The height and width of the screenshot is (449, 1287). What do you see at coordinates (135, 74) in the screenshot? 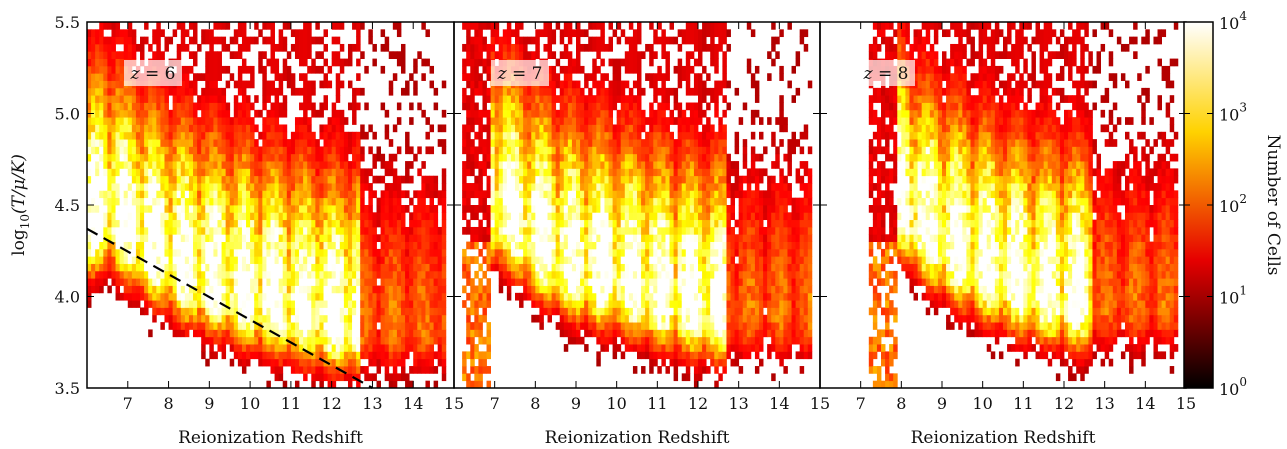
I see `panel-label-var: z` at bounding box center [135, 74].